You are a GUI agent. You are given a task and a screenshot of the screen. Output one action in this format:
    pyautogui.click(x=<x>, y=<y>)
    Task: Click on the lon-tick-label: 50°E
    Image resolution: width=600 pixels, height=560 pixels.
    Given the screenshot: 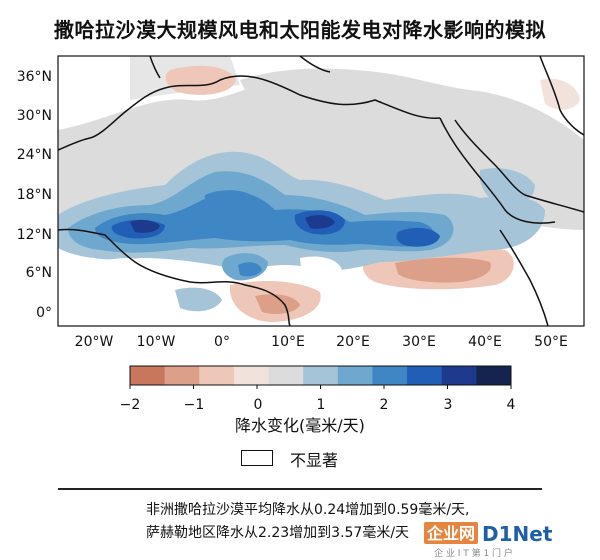 What is the action you would take?
    pyautogui.click(x=551, y=342)
    